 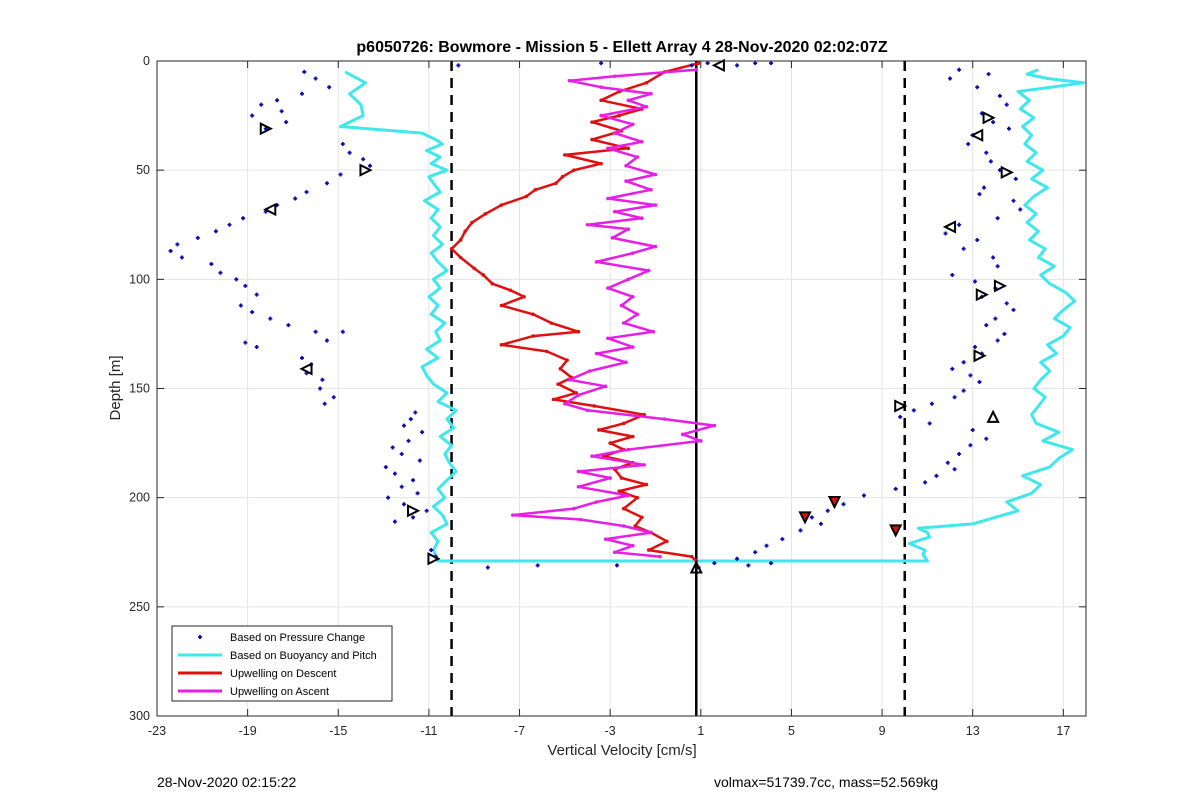 What do you see at coordinates (303, 656) in the screenshot?
I see `legend-label: Based on Buoyancy and Pitch` at bounding box center [303, 656].